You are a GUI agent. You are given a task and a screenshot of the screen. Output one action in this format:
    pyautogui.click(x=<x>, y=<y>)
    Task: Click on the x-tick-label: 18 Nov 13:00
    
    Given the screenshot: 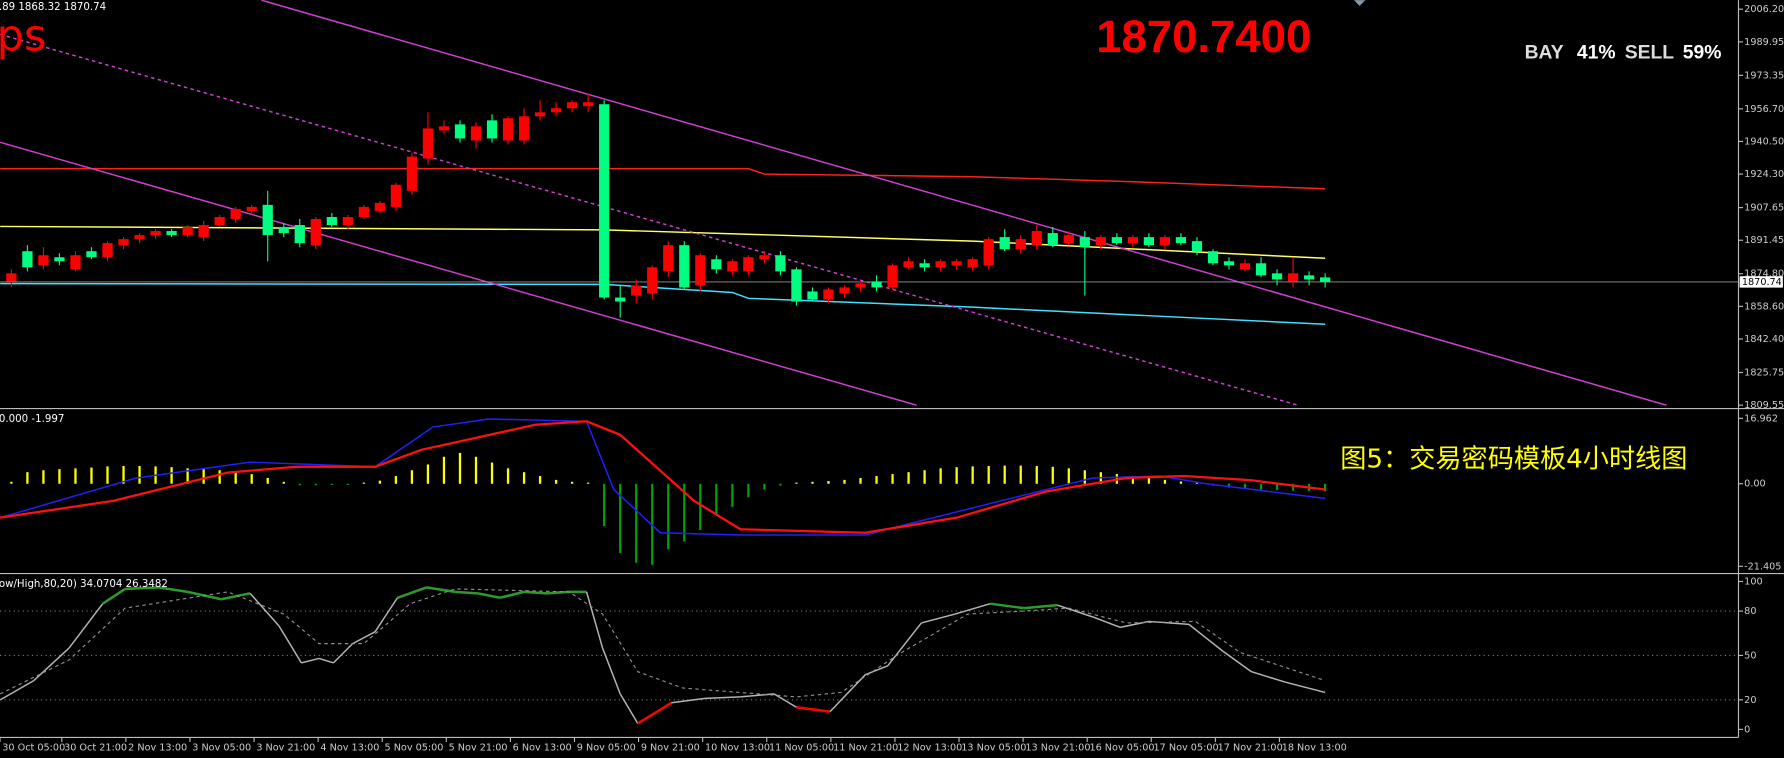 What is the action you would take?
    pyautogui.click(x=1314, y=748)
    